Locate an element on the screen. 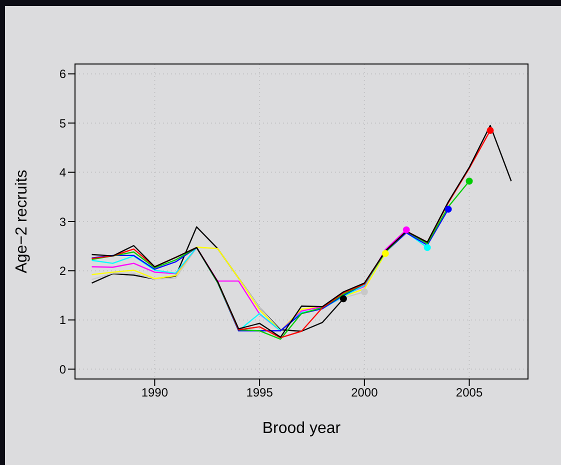  y-tick-label: 0 is located at coordinates (62, 369).